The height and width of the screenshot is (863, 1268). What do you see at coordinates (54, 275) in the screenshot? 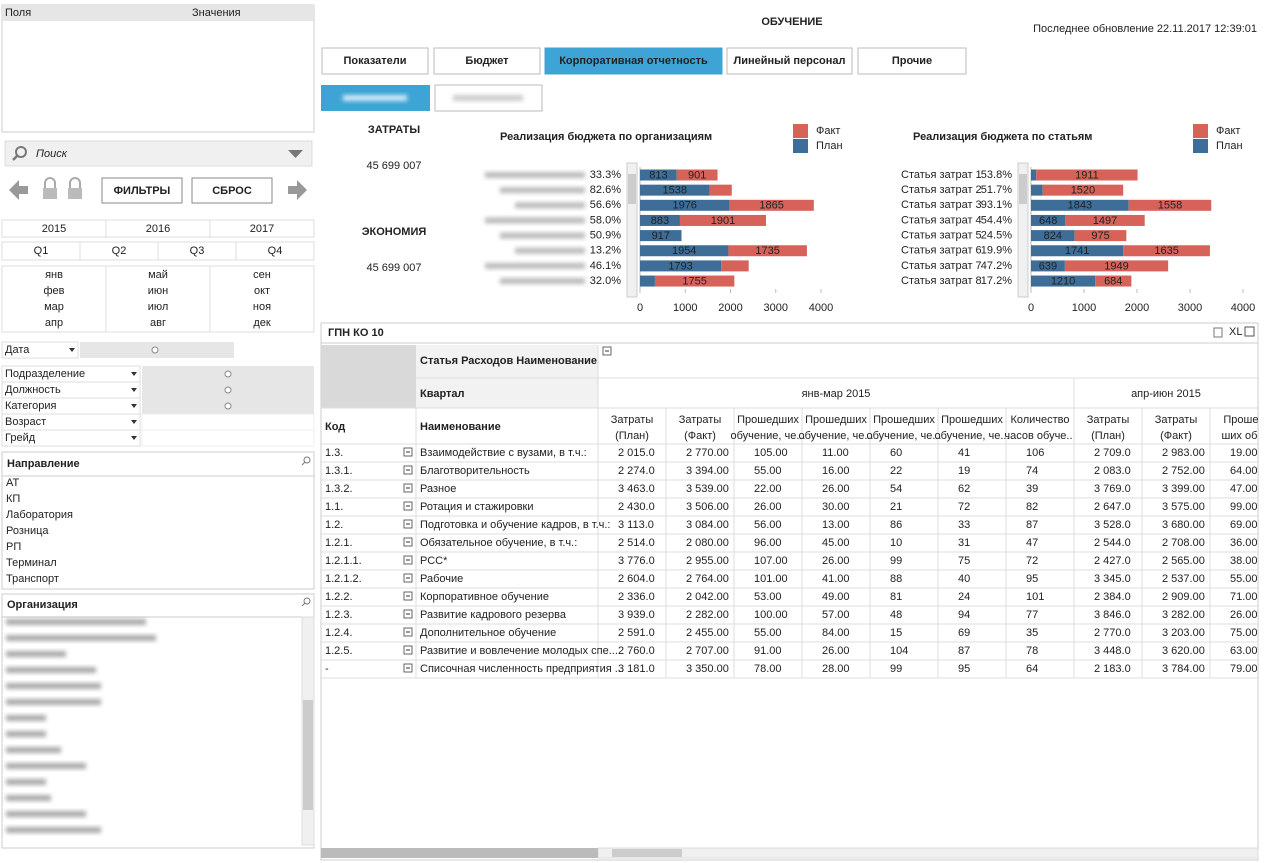
I see `month-label: янв` at bounding box center [54, 275].